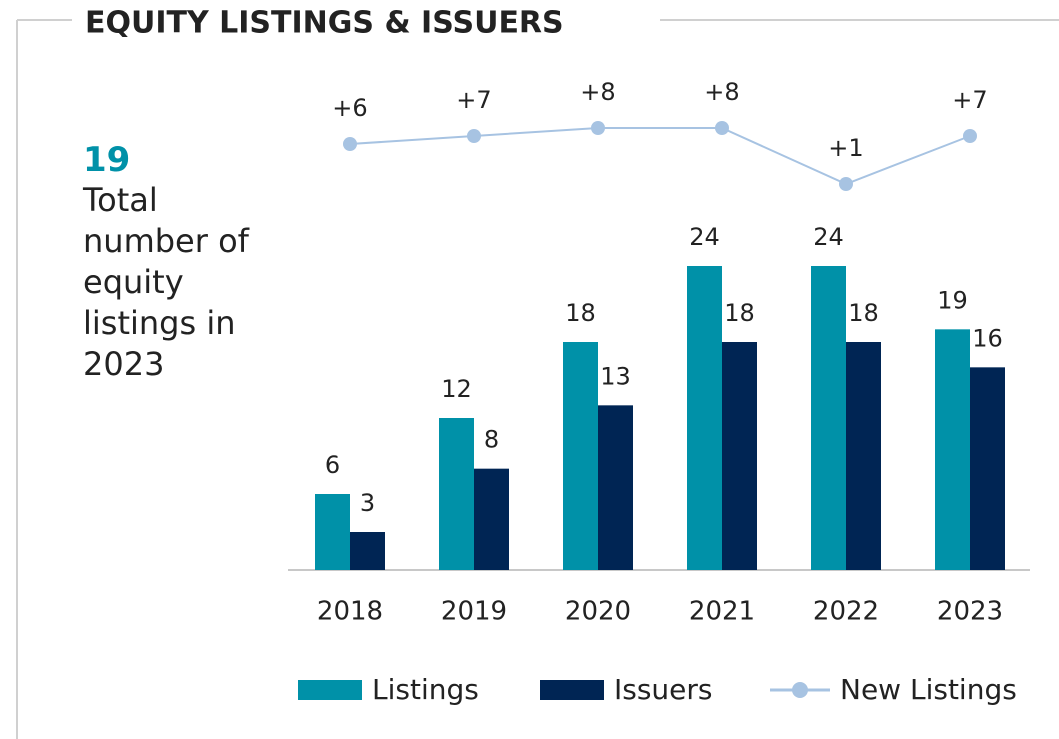 This screenshot has height=739, width=1059. What do you see at coordinates (166, 282) in the screenshot?
I see `callout-text: Total number of equity listings in 2023` at bounding box center [166, 282].